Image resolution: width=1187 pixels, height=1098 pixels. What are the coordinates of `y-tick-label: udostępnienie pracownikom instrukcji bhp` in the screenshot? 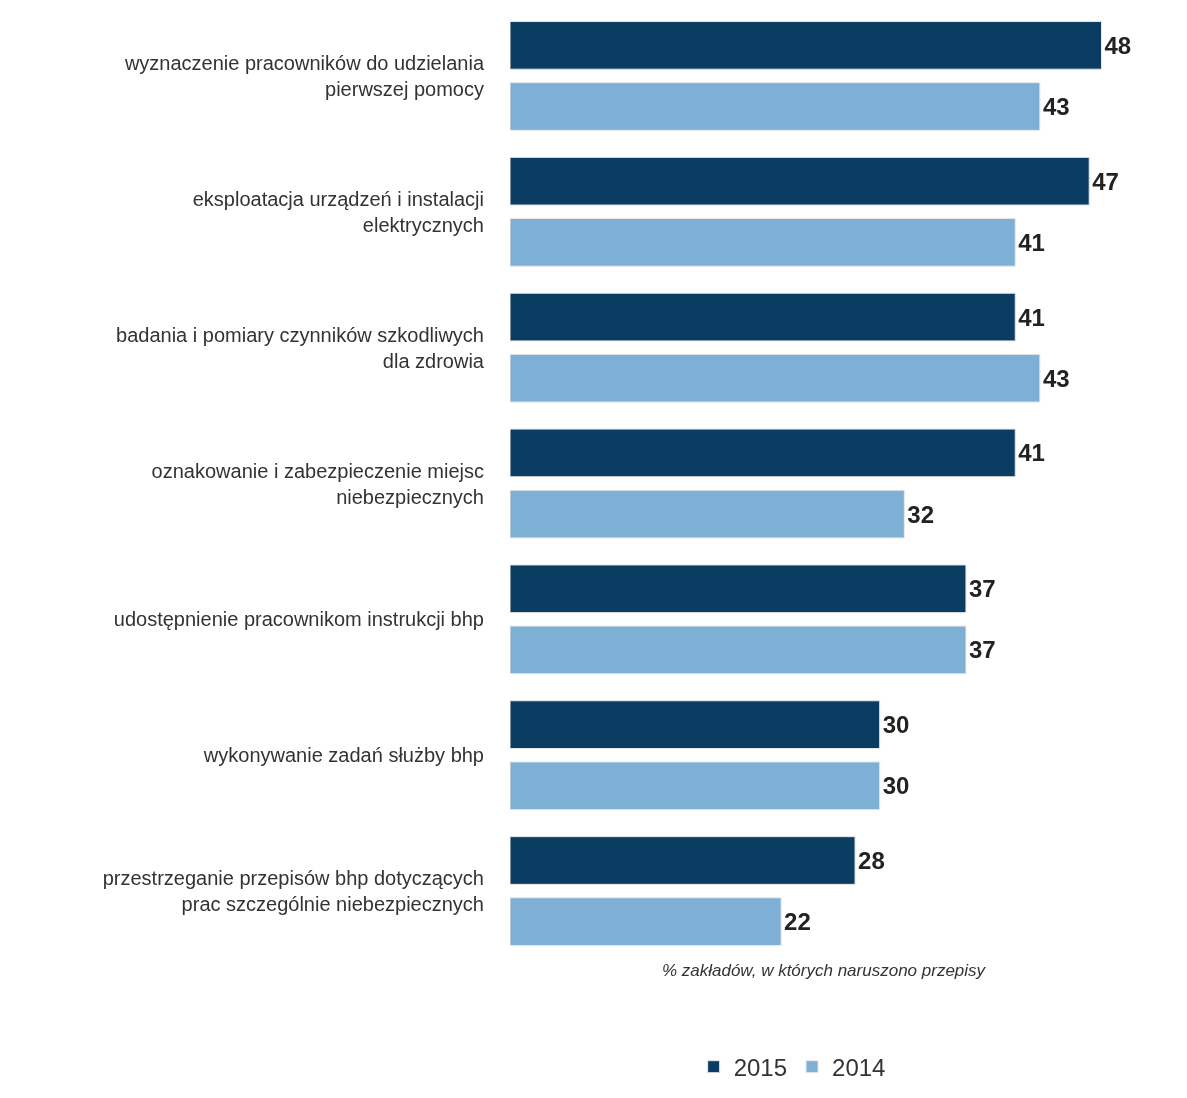 It's located at (298, 619).